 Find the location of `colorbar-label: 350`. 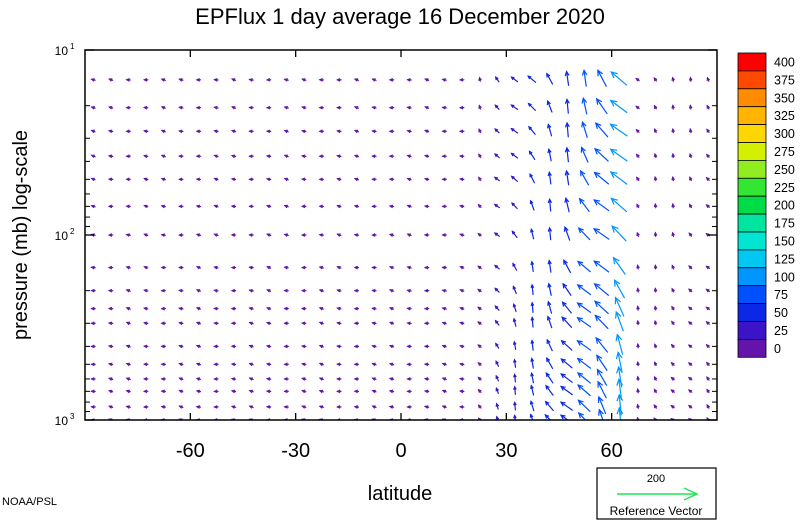

colorbar-label: 350 is located at coordinates (784, 98).